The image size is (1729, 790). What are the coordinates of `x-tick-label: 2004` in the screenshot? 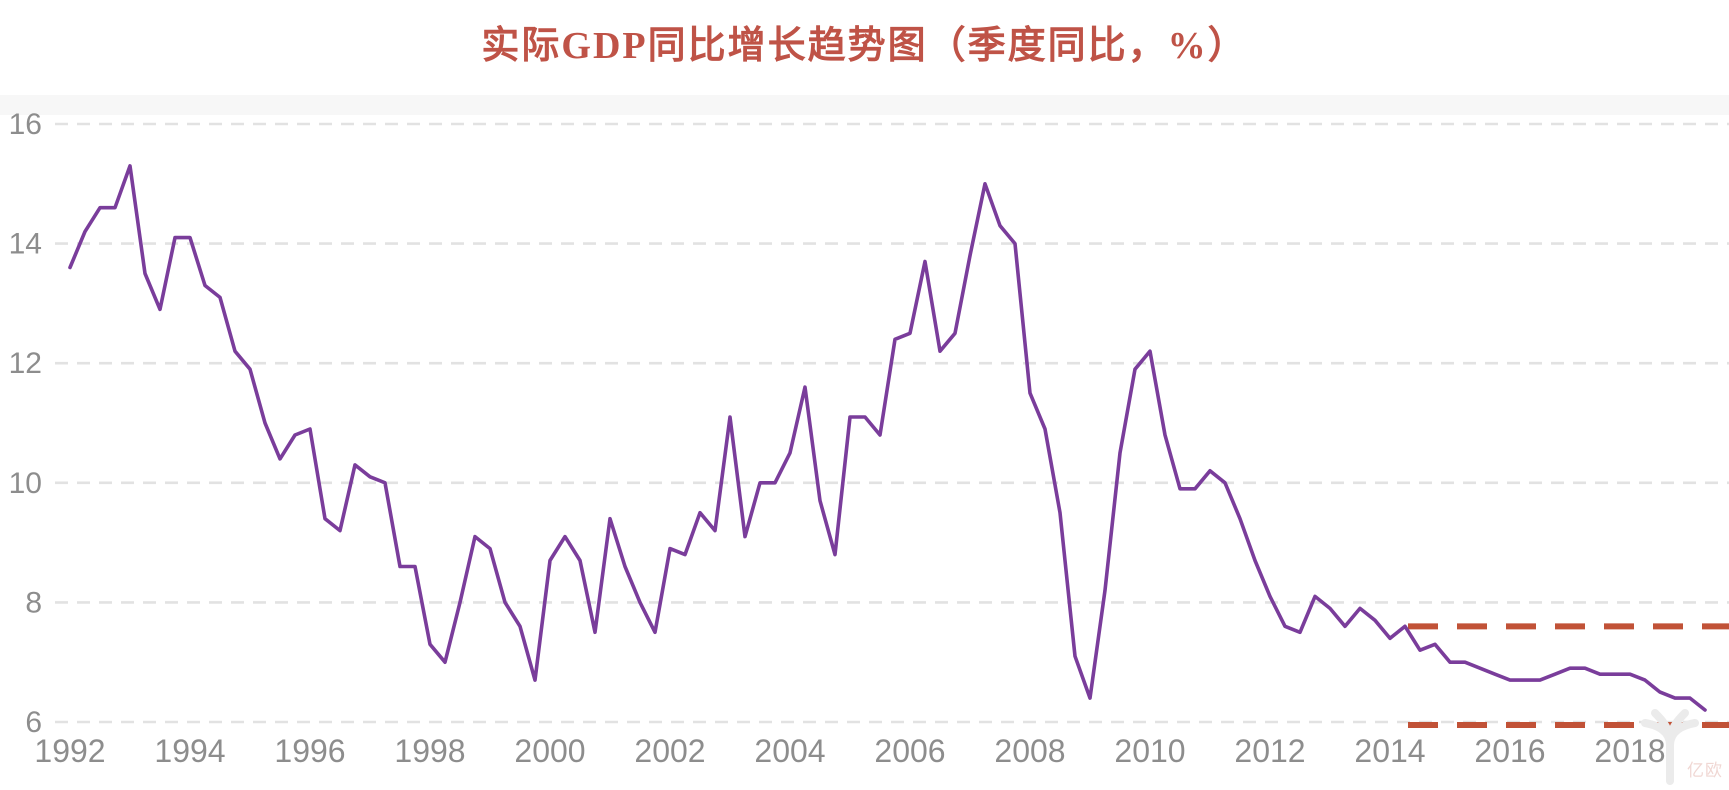 It's located at (789, 751).